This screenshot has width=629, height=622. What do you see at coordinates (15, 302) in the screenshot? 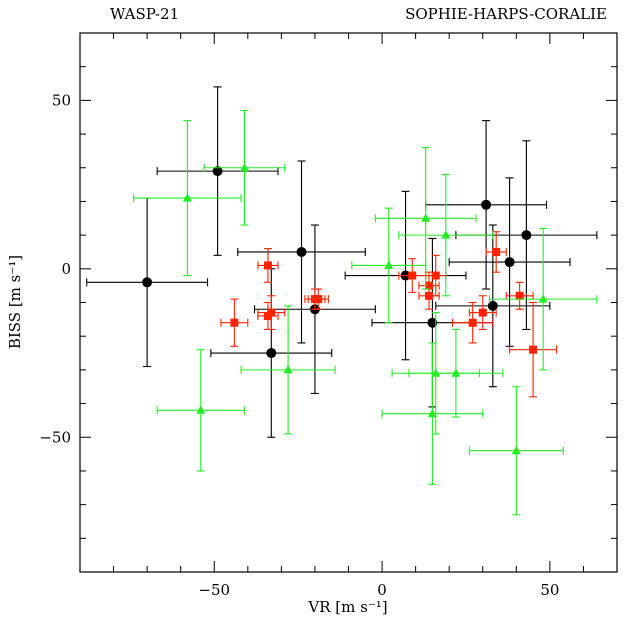
I see `y-axis-label: BISS [m s⁻¹]` at bounding box center [15, 302].